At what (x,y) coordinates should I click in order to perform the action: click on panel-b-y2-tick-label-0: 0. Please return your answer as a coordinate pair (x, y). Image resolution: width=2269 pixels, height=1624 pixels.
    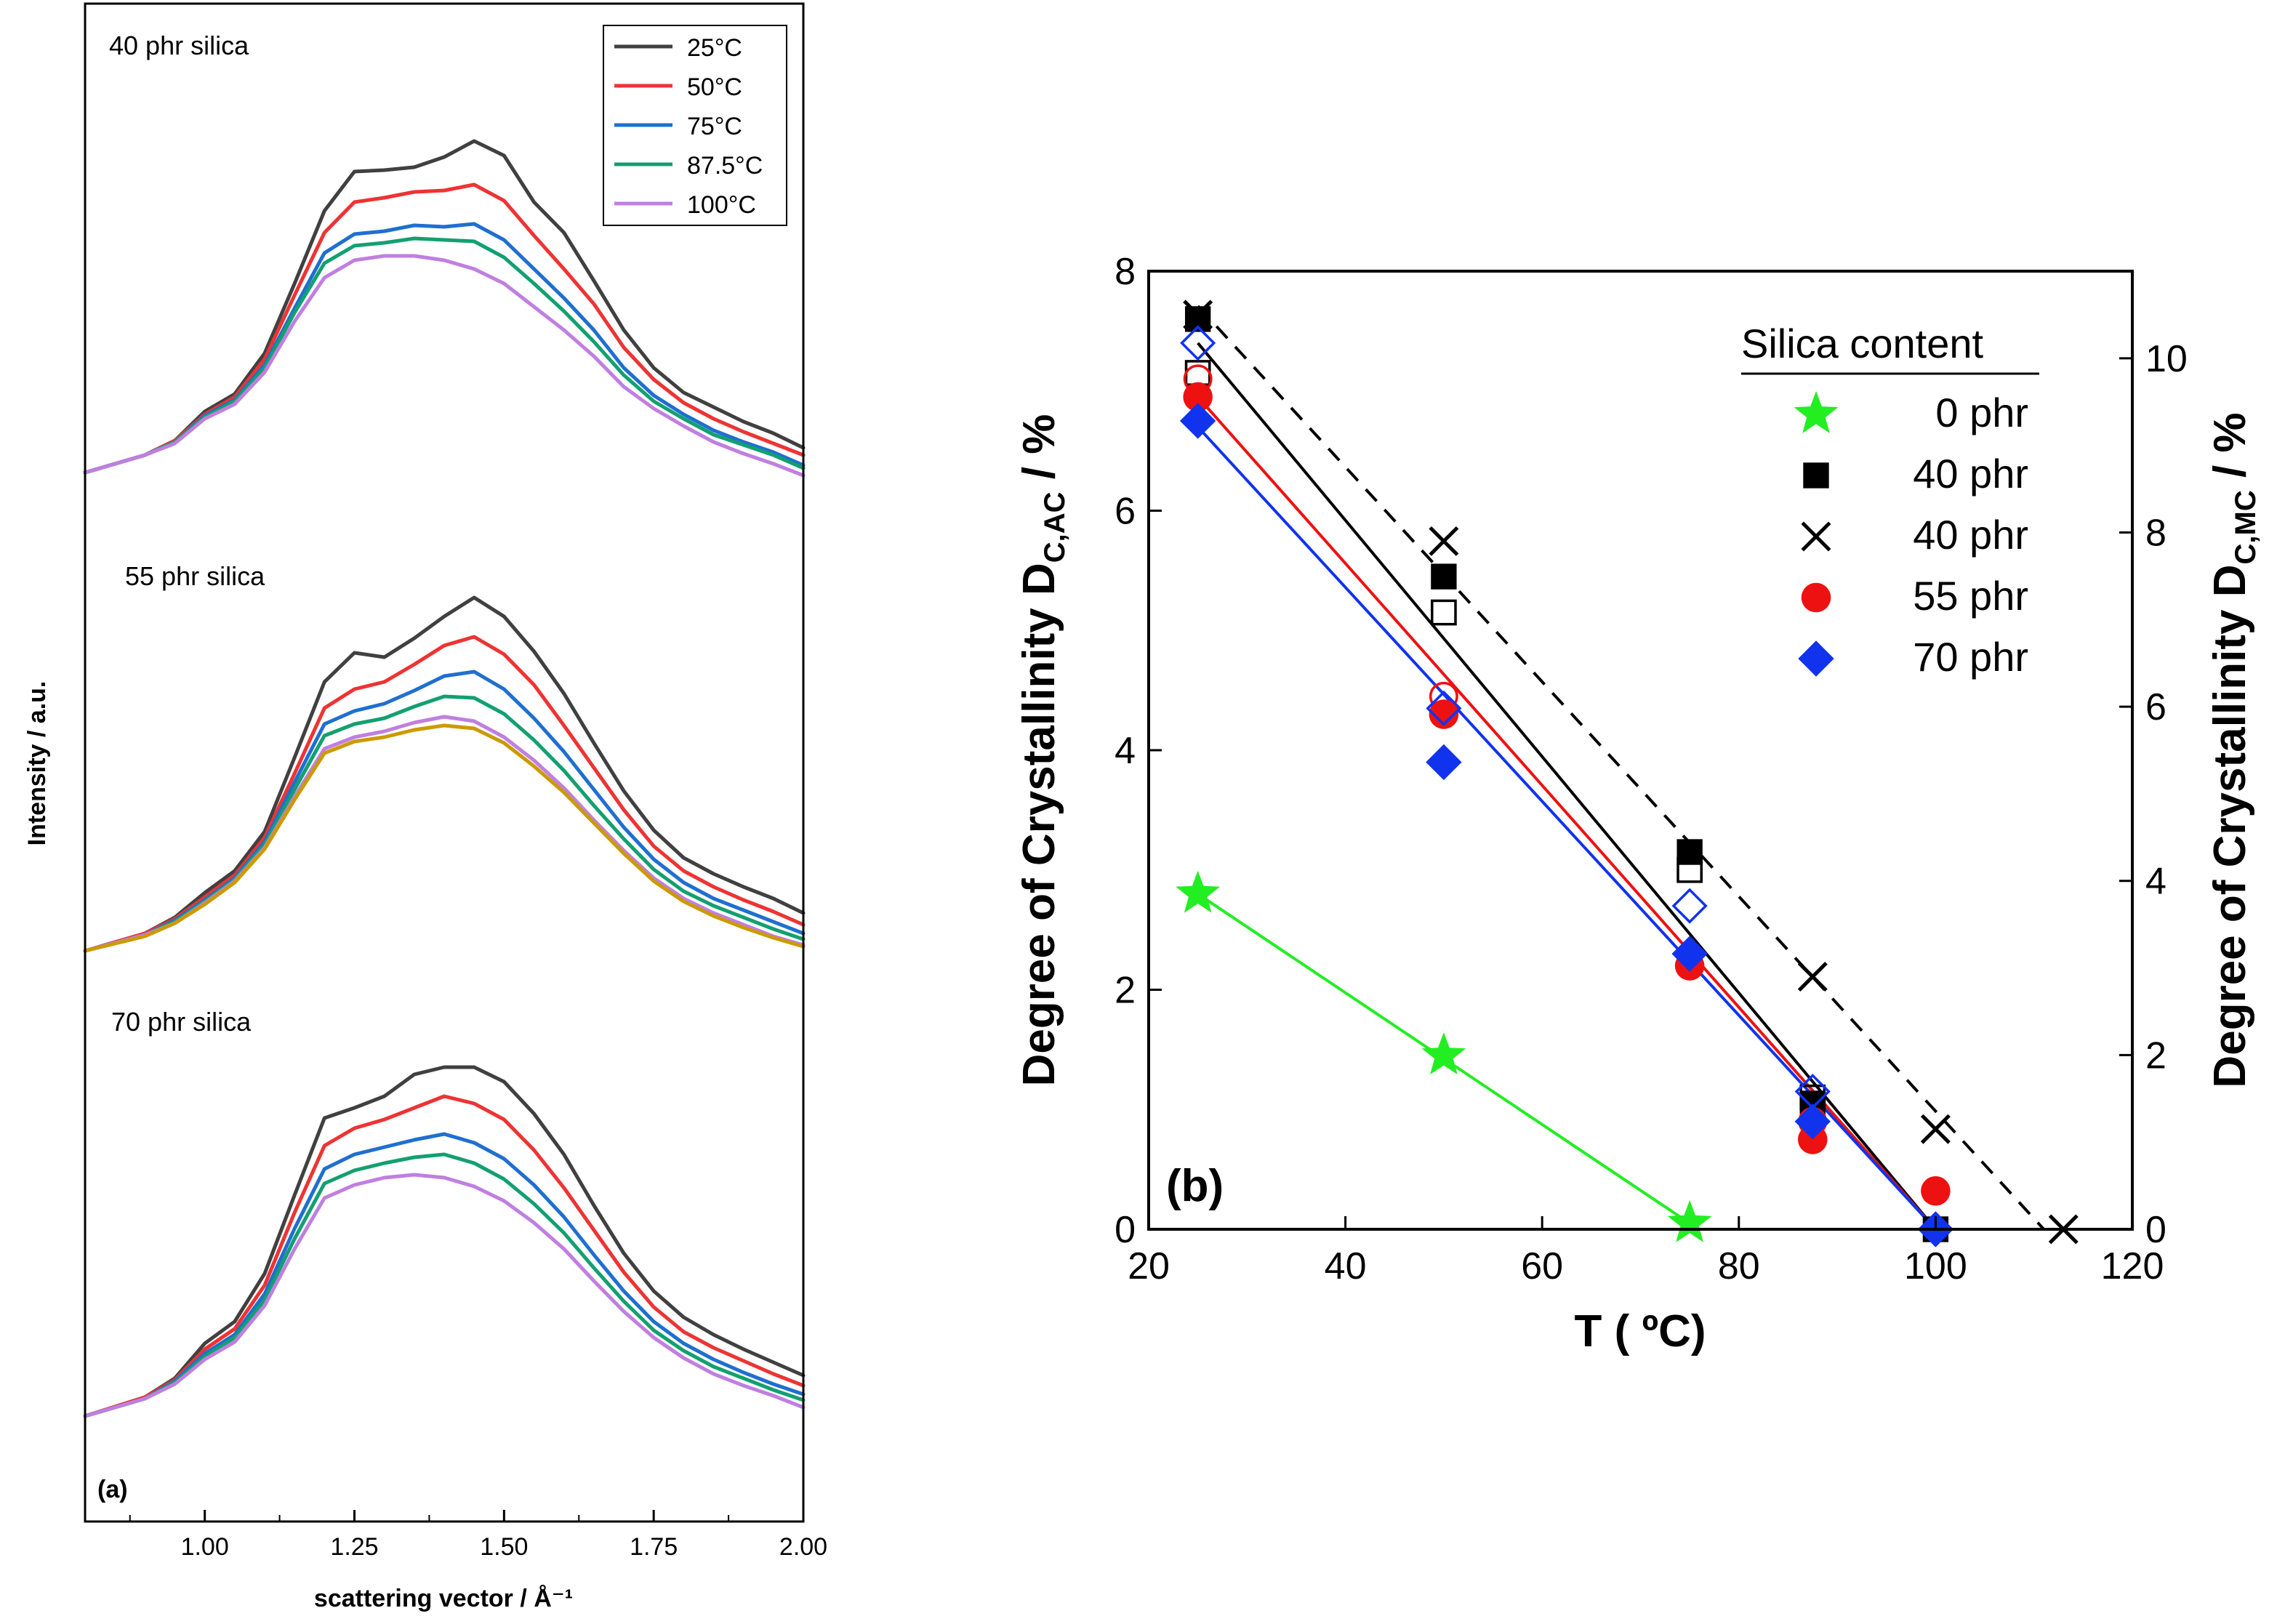
    Looking at the image, I should click on (2155, 1230).